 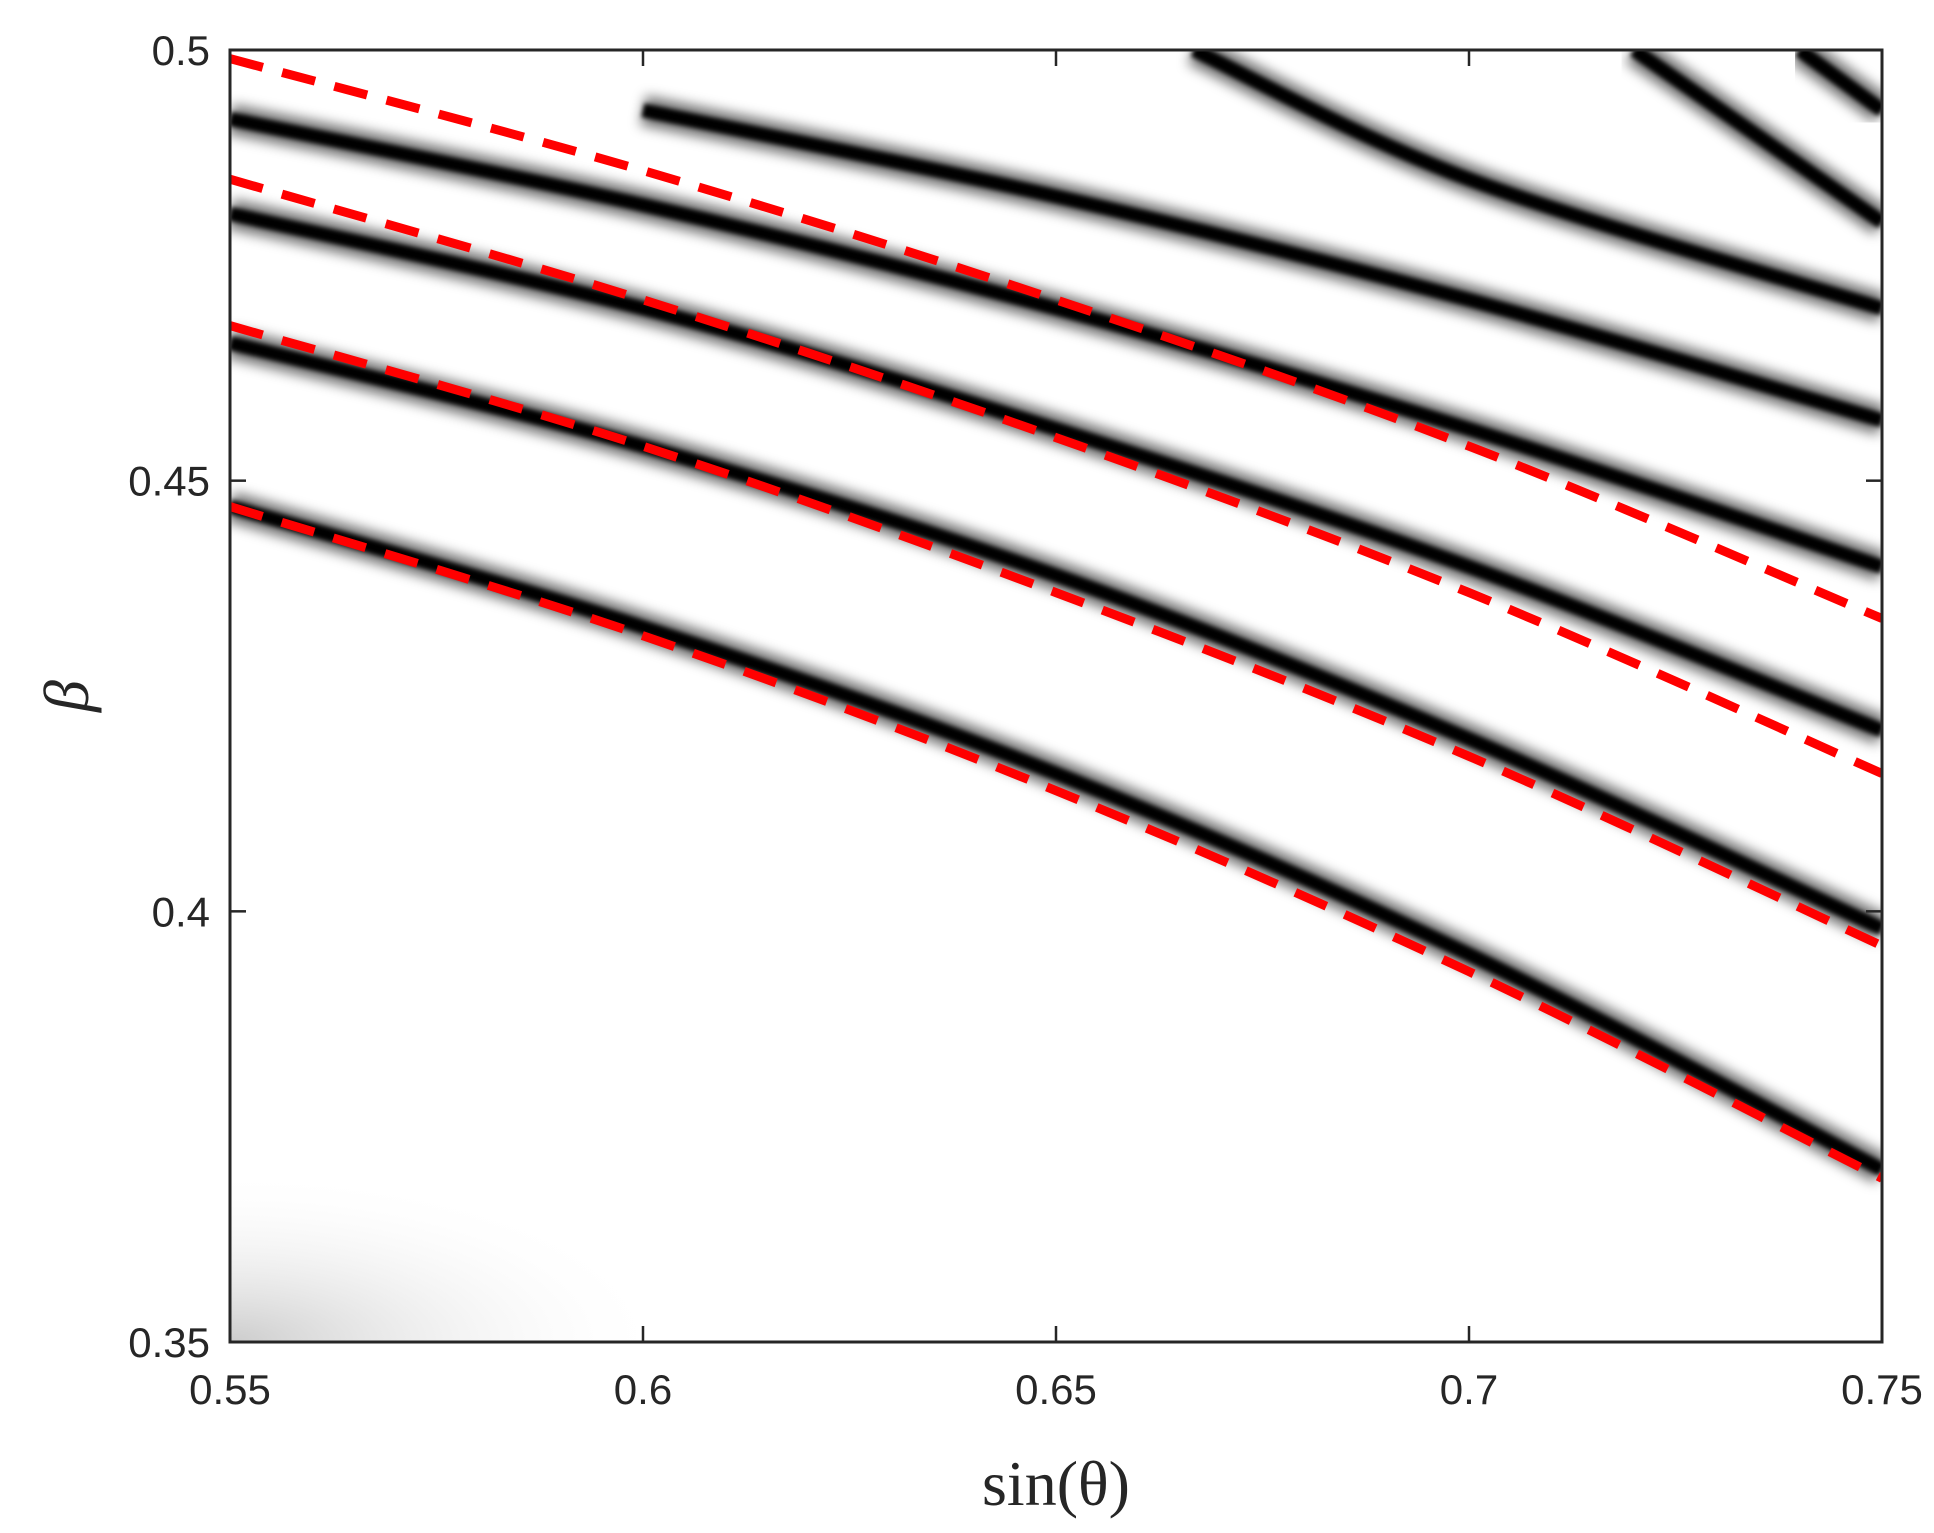 What do you see at coordinates (1469, 1389) in the screenshot?
I see `x-tick-label: 0.7` at bounding box center [1469, 1389].